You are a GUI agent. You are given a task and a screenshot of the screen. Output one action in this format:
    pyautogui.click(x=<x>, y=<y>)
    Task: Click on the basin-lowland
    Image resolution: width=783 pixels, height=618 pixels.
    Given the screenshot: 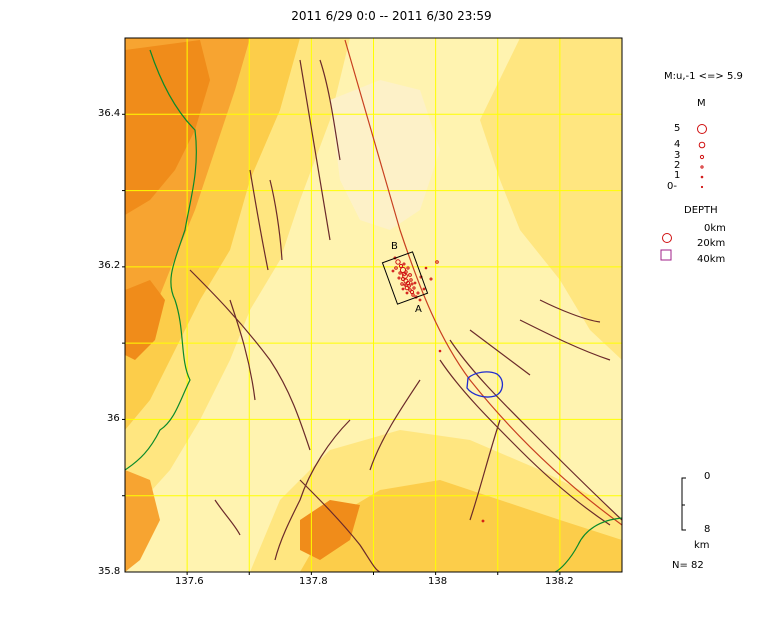 What is the action you would take?
    pyautogui.click(x=385, y=155)
    